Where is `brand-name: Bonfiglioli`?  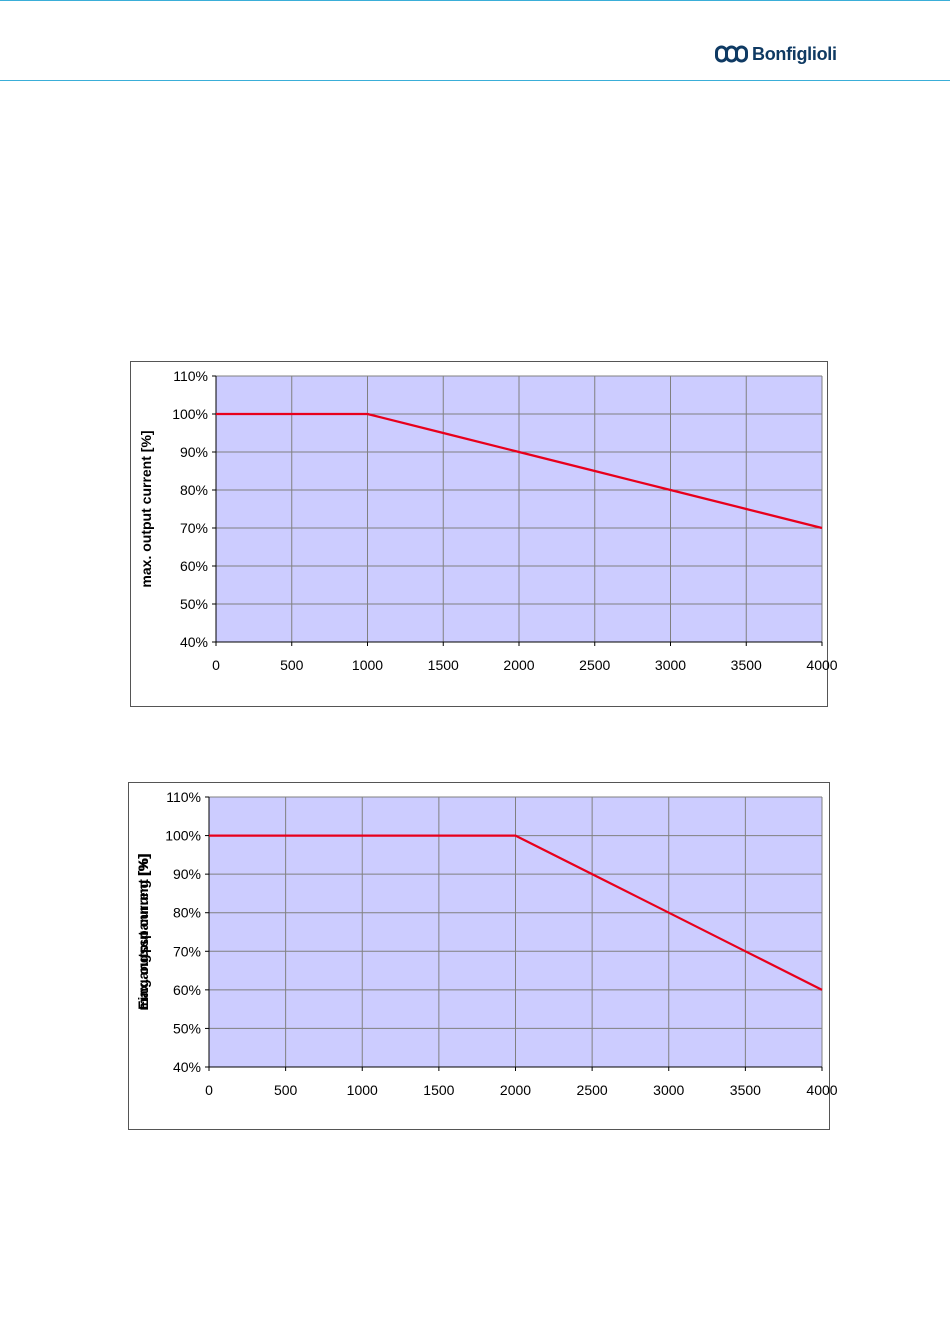
brand-name: Bonfiglioli is located at coordinates (794, 53).